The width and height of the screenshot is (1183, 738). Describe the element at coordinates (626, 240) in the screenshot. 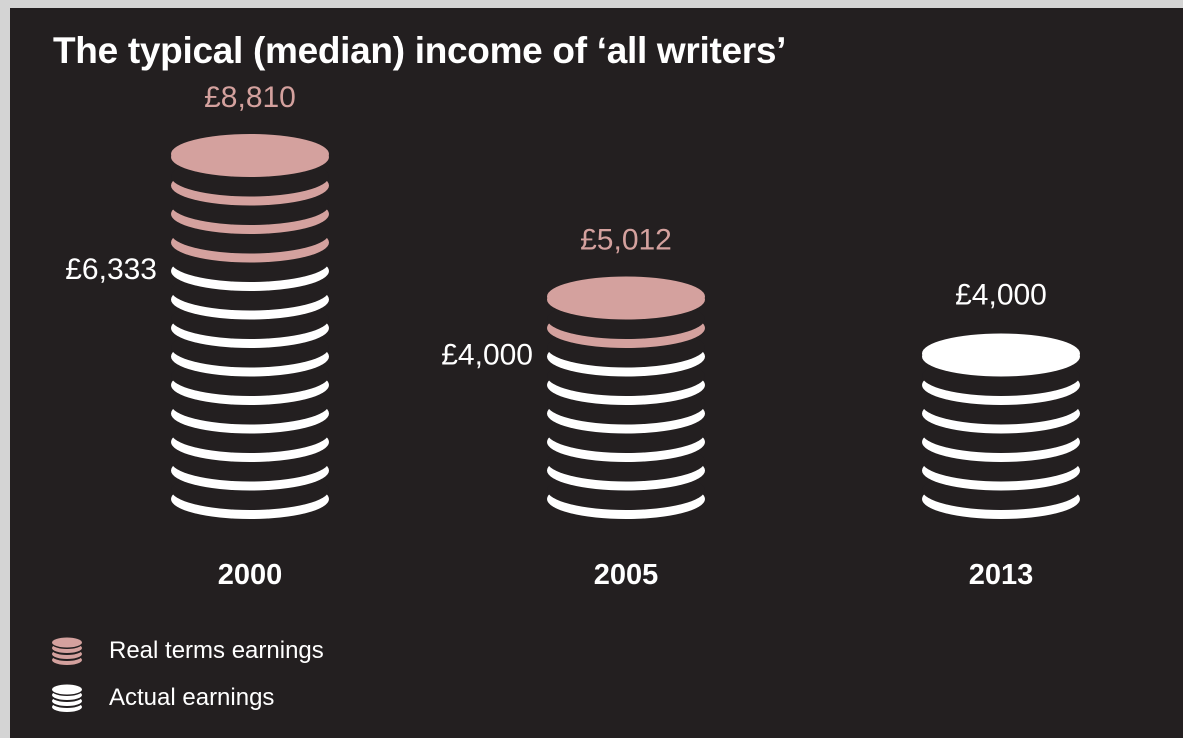

I see `real-value-label-2005: £5,012` at that location.